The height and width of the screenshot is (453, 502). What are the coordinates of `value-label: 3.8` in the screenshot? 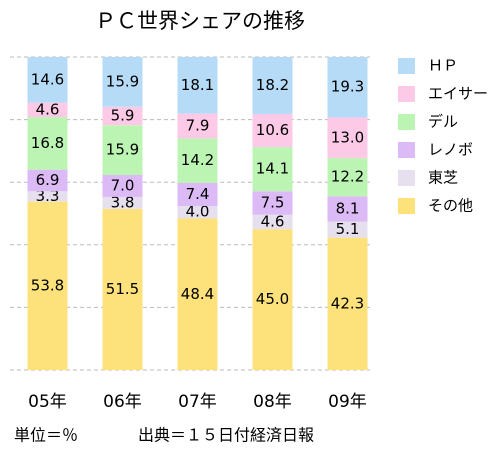 It's located at (123, 202).